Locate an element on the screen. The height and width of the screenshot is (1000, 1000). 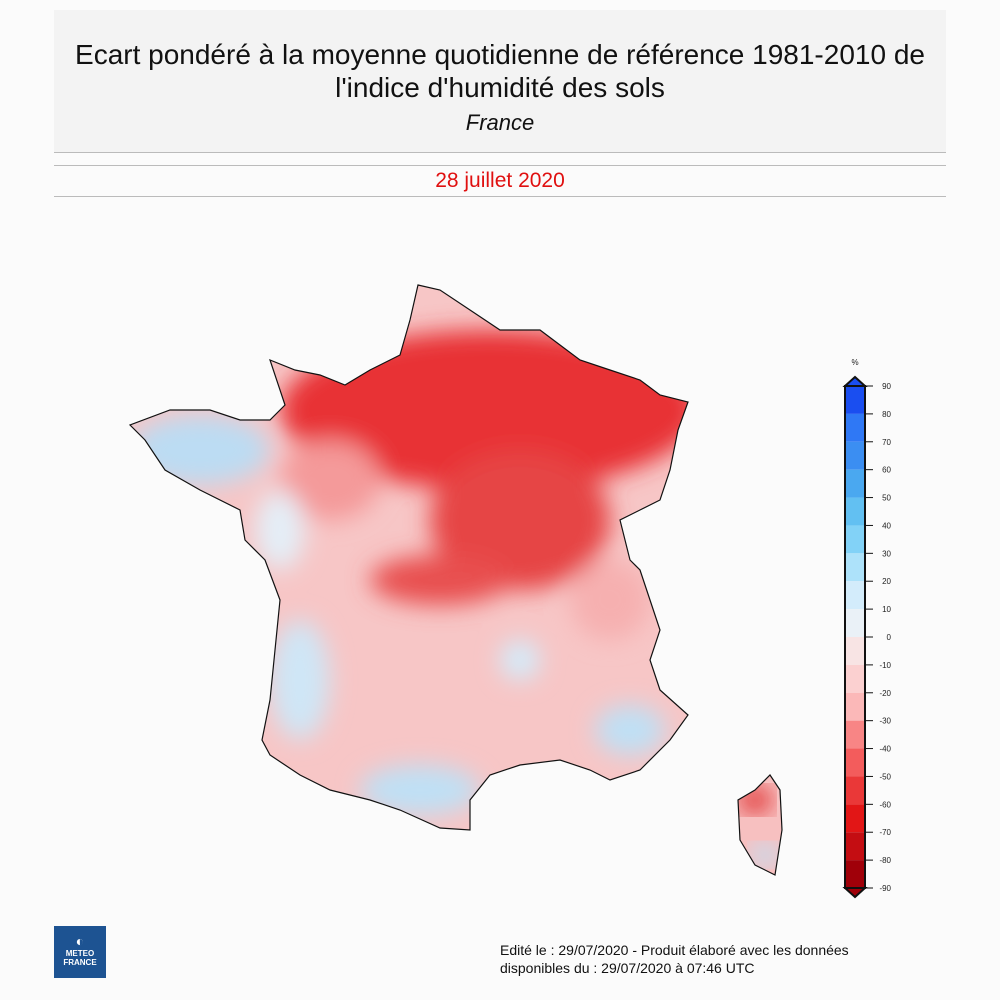
colorbar-tick-label: -70 is located at coordinates (885, 832).